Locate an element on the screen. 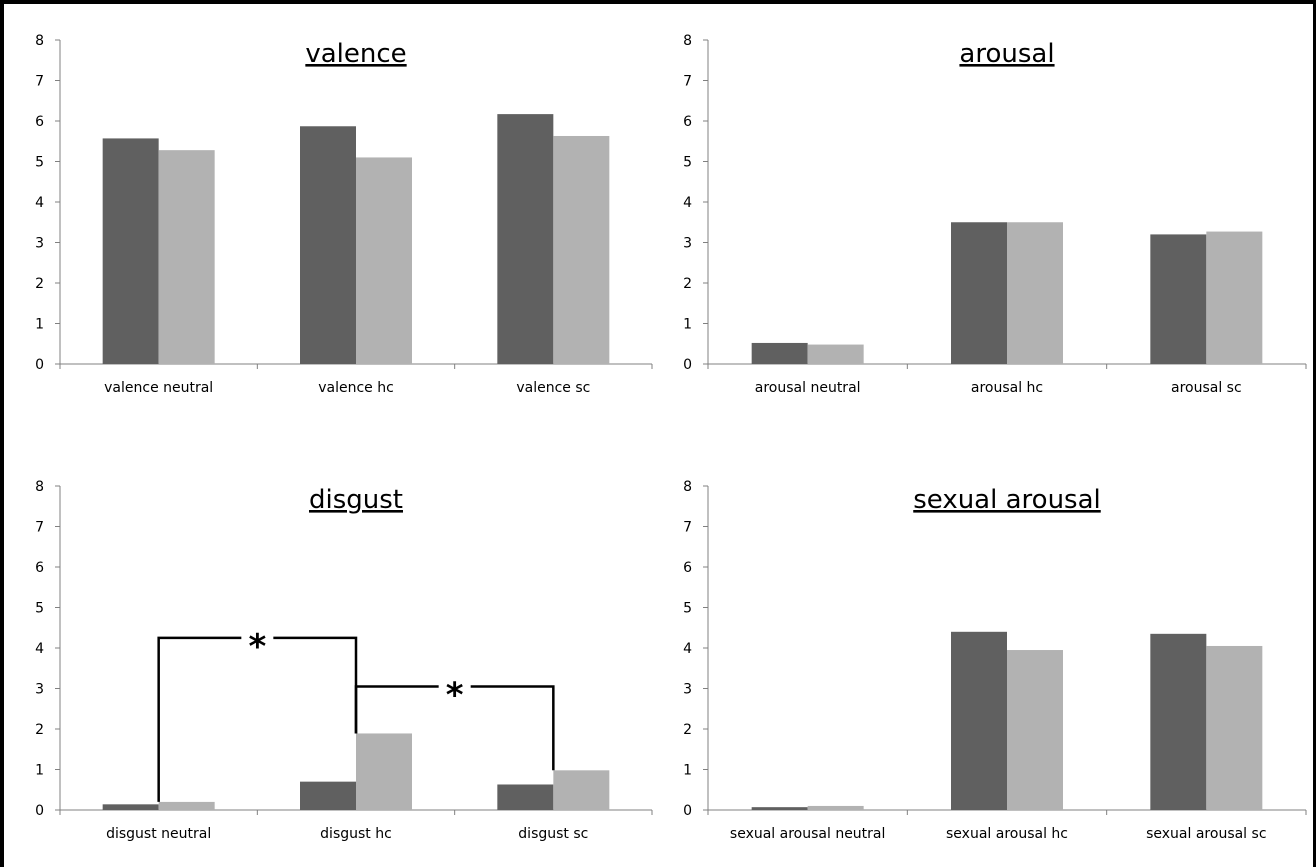  x-category-label: sexual arousal neutral is located at coordinates (808, 834).